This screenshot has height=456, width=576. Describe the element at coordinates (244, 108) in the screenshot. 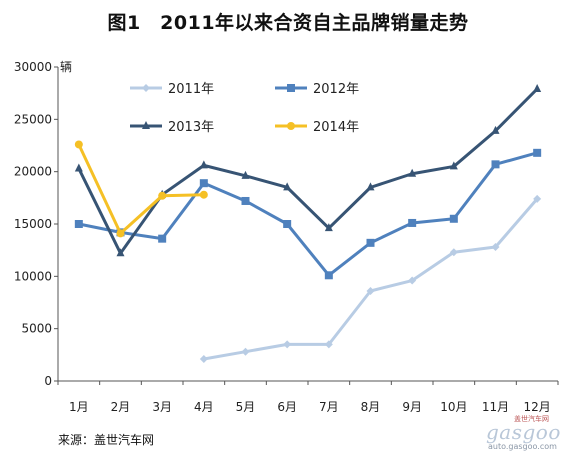

I see `legend: 2011年 2012年 2013年 2014年` at that location.